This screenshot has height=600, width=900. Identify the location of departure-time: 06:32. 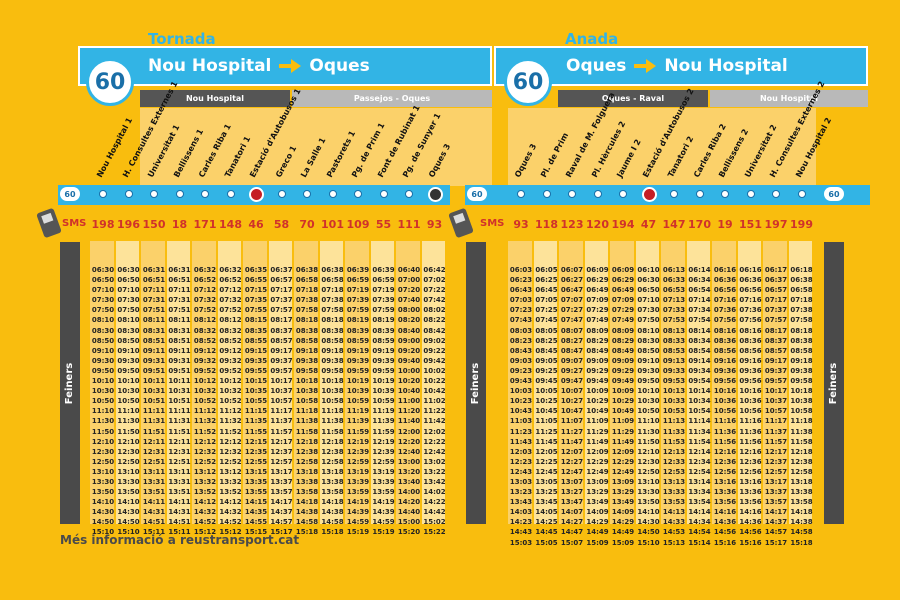
(205, 270).